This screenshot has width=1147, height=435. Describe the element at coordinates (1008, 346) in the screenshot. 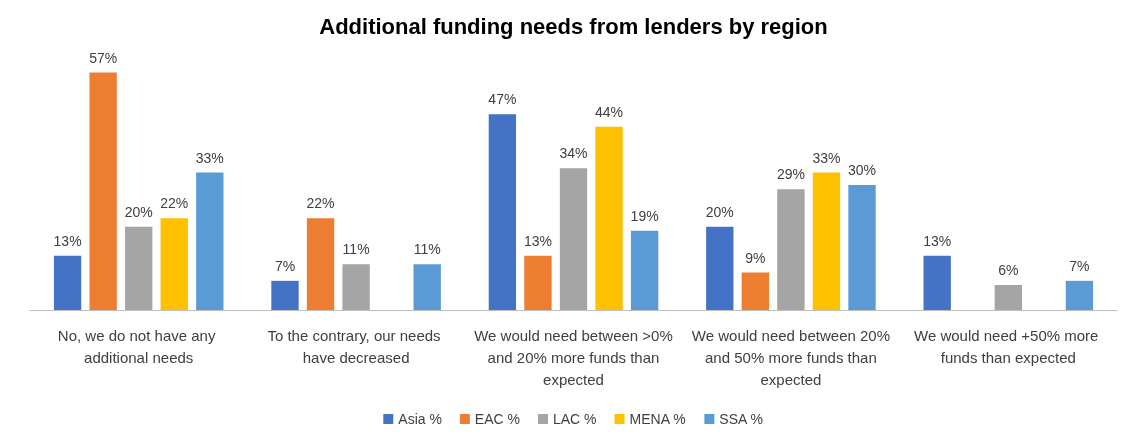

I see `x-tick-label: We would need +50% more funds than expected` at that location.